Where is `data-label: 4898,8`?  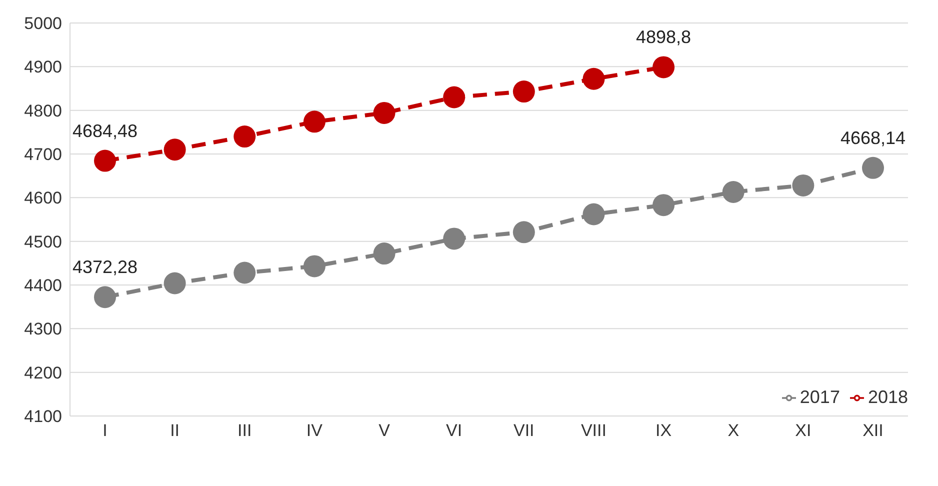
data-label: 4898,8 is located at coordinates (664, 37).